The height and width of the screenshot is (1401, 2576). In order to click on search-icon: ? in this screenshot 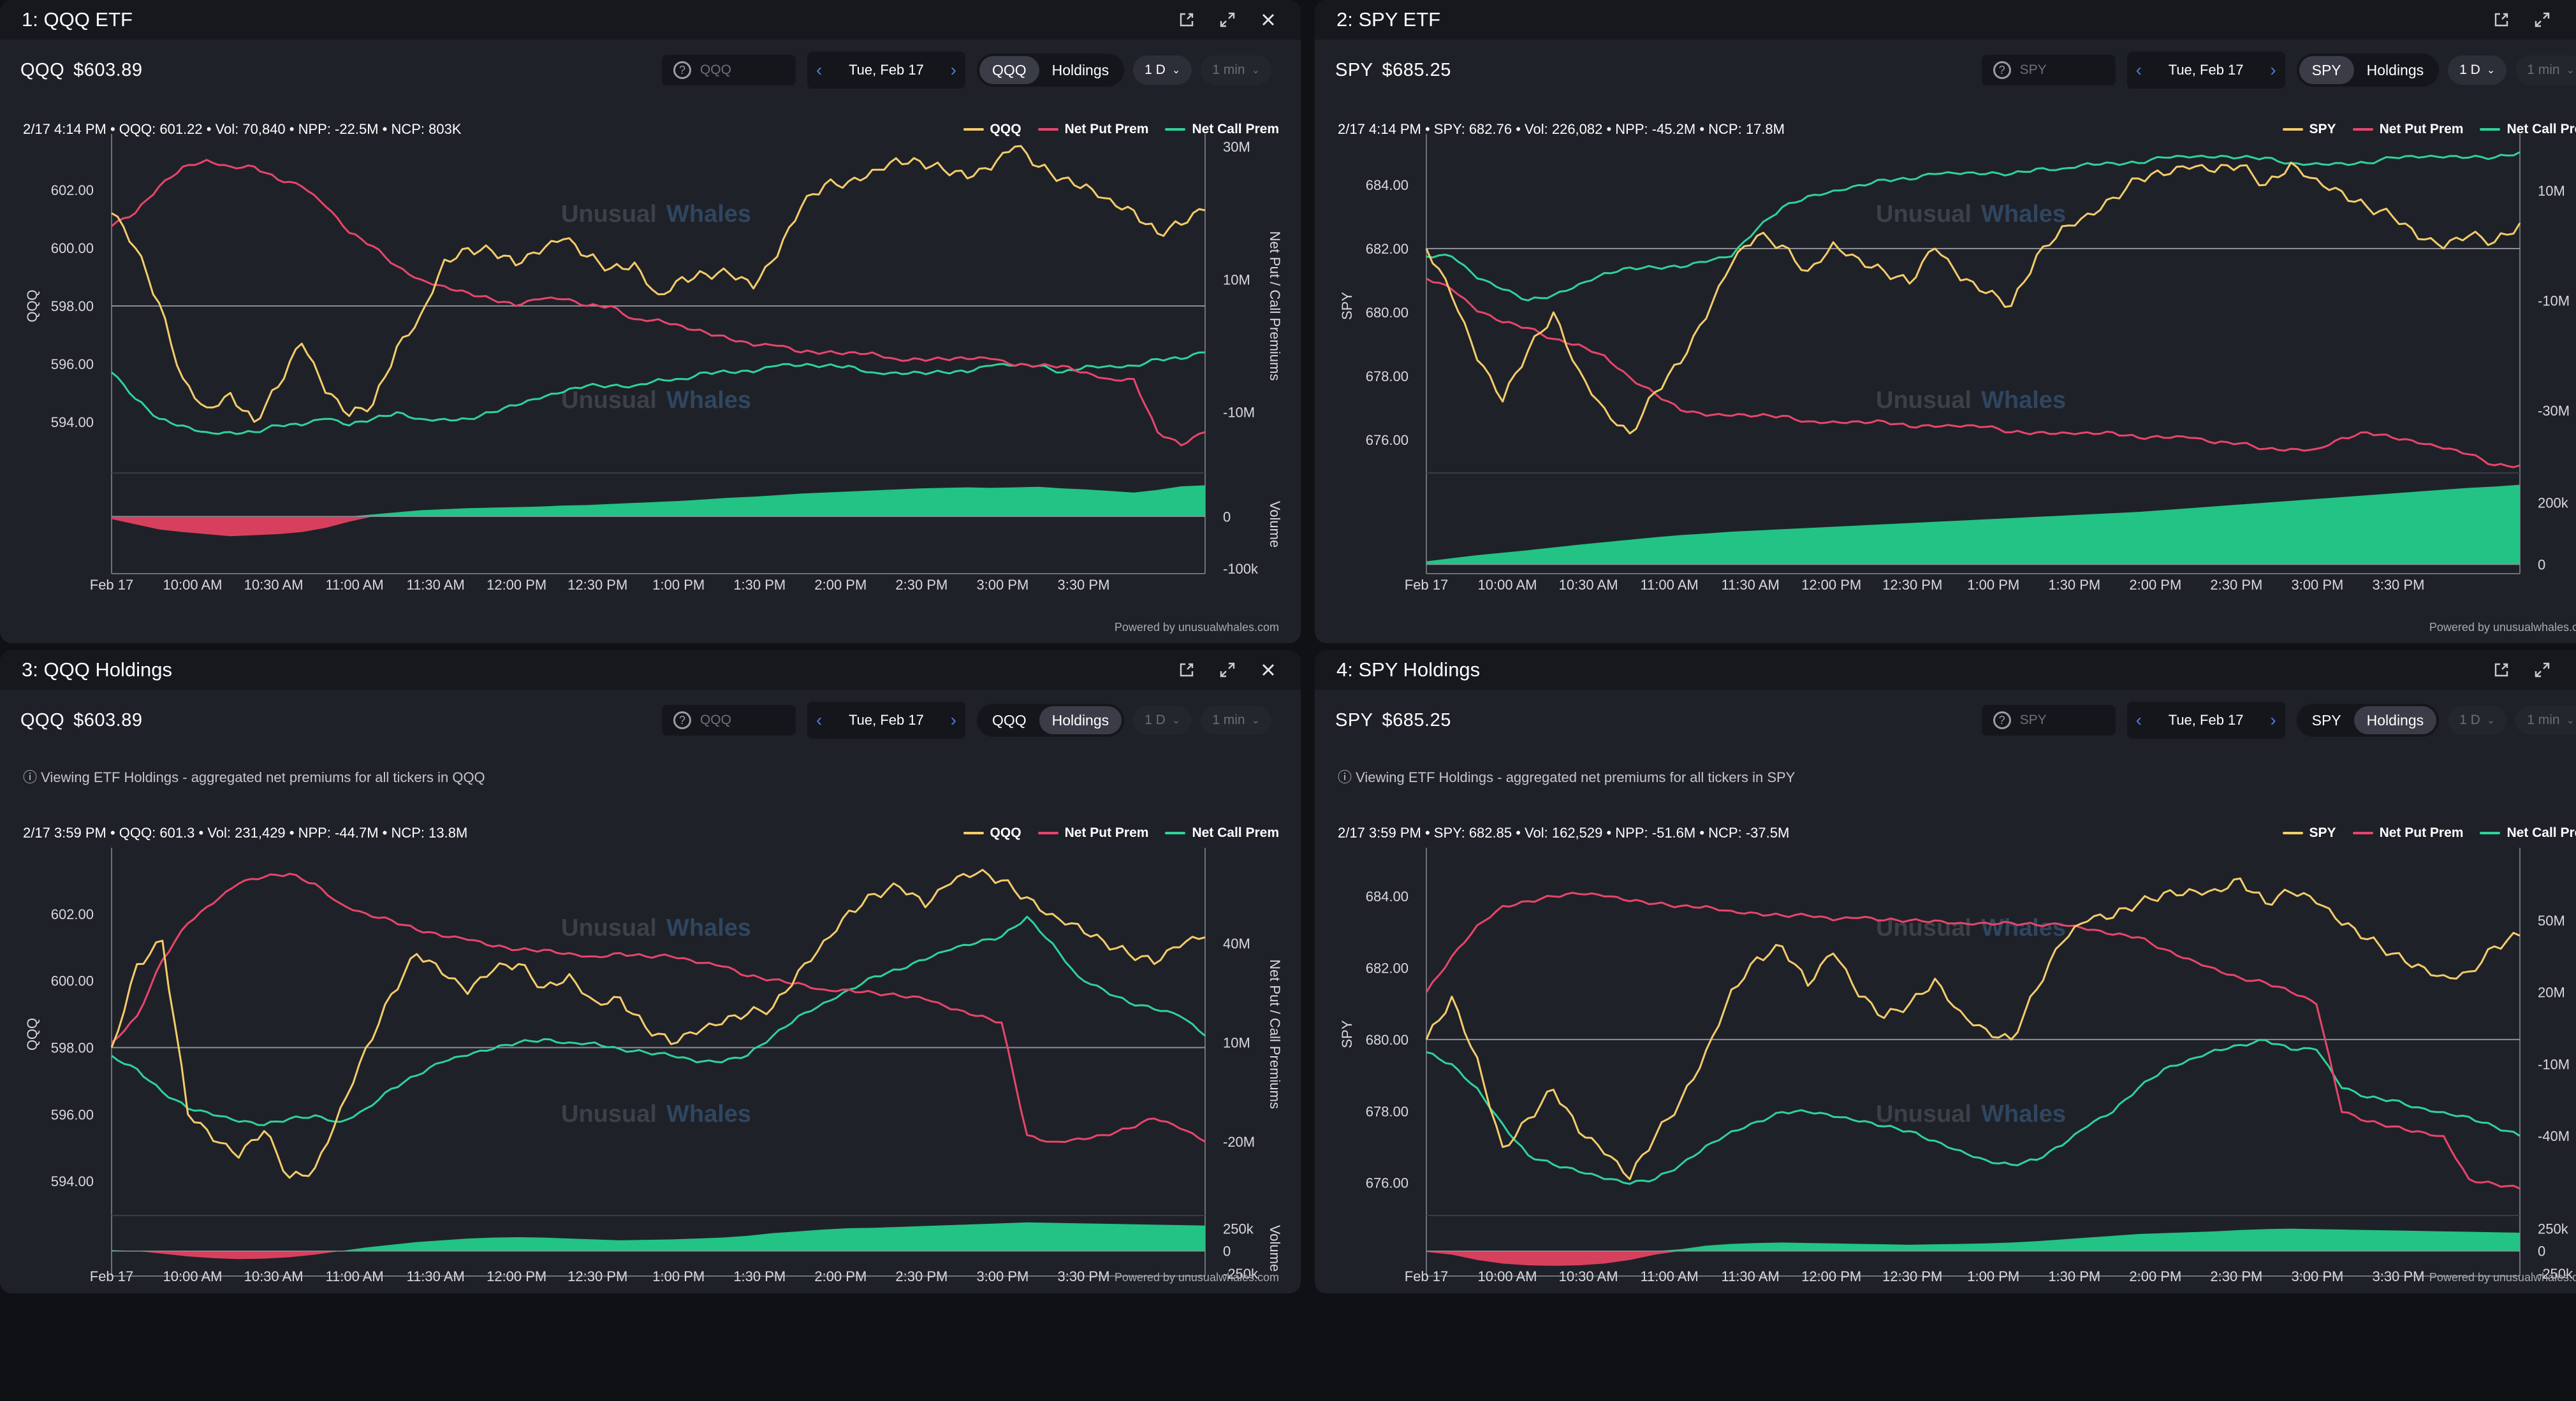, I will do `click(2002, 70)`.